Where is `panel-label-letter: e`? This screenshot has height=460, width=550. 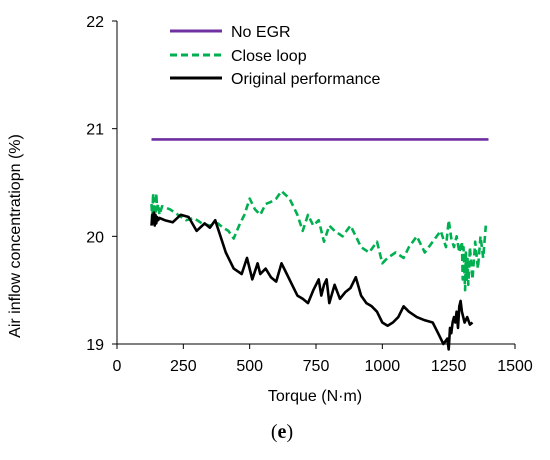 panel-label-letter: e is located at coordinates (282, 432).